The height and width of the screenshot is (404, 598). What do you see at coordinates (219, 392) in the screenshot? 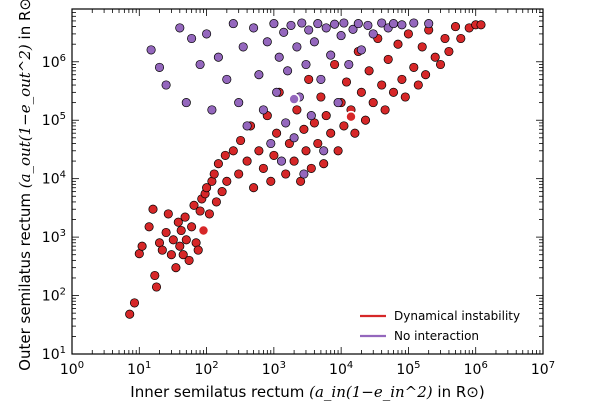
I see `x-axis-label-prefix: Inner semilatus rectum` at bounding box center [219, 392].